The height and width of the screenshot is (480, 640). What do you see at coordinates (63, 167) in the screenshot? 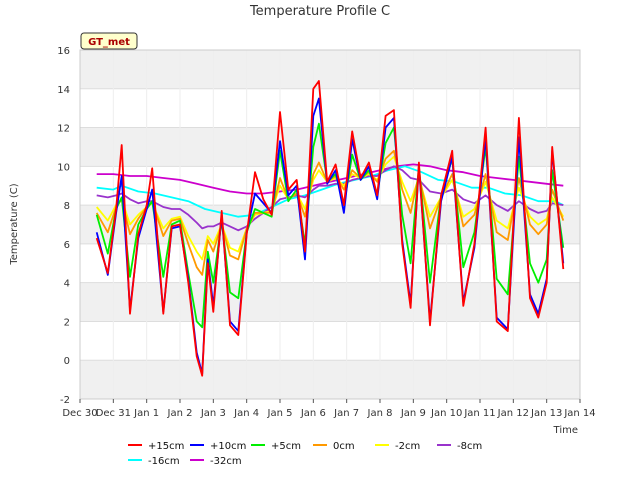
I see `y-tick-label: 10` at bounding box center [63, 167].